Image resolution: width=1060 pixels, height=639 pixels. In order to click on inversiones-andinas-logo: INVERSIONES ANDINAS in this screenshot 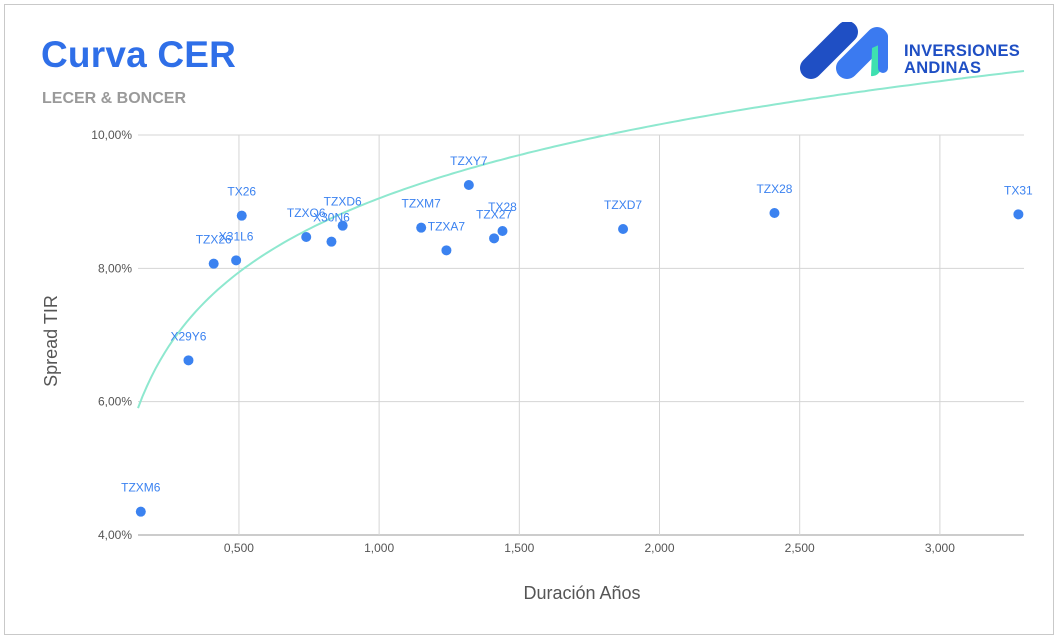, I will do `click(912, 52)`.